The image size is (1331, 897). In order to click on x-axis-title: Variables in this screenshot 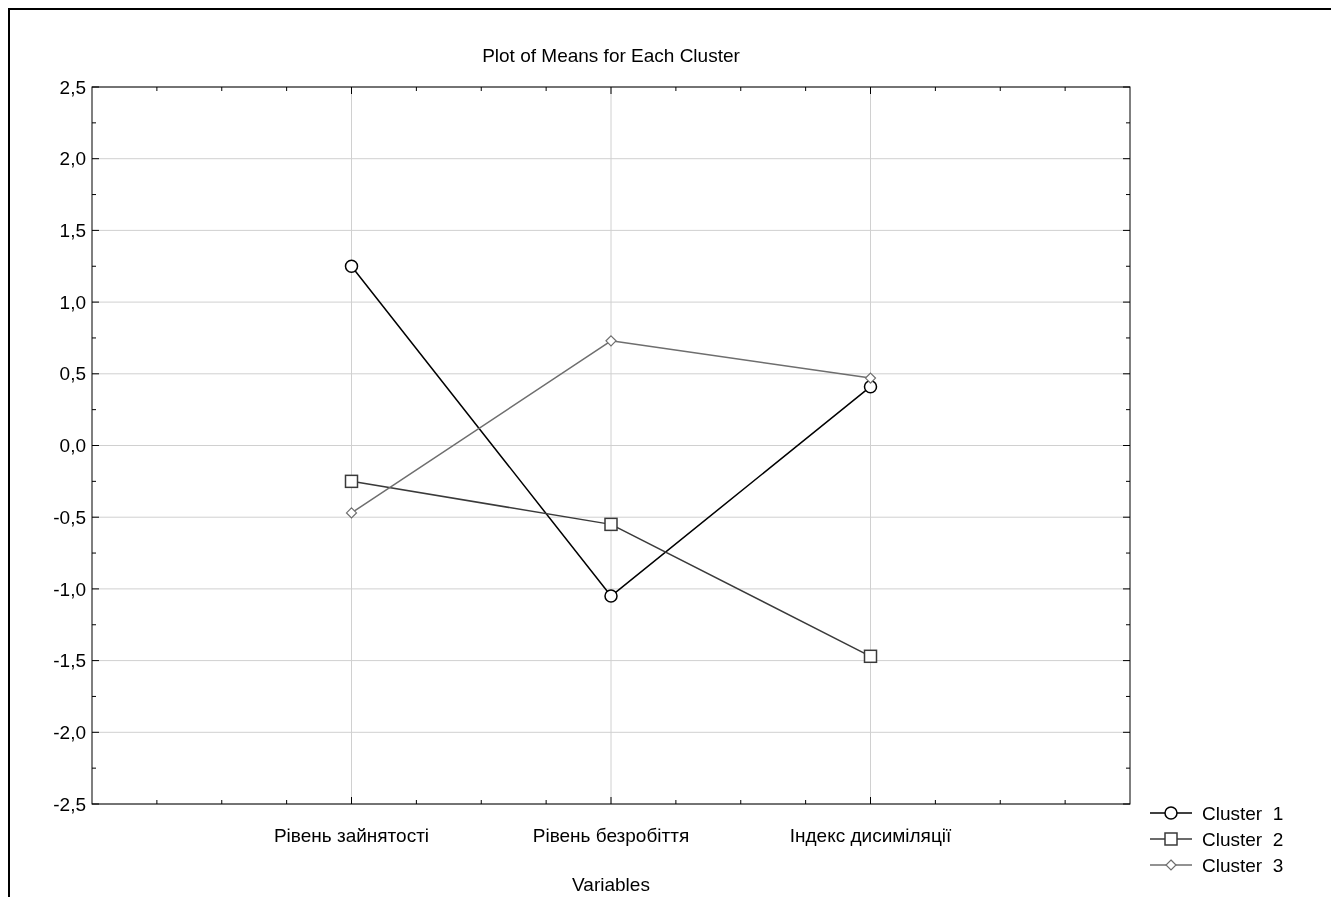, I will do `click(611, 884)`.